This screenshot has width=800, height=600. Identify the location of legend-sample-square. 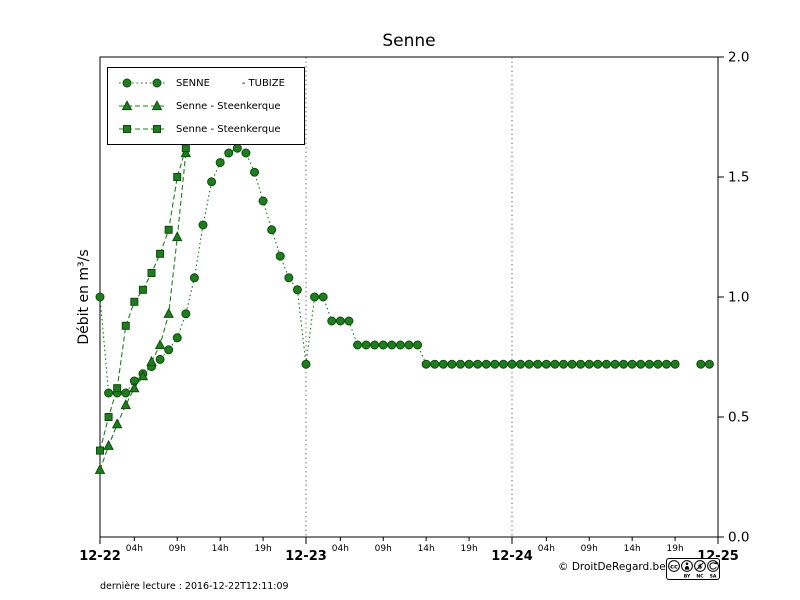
(142, 129).